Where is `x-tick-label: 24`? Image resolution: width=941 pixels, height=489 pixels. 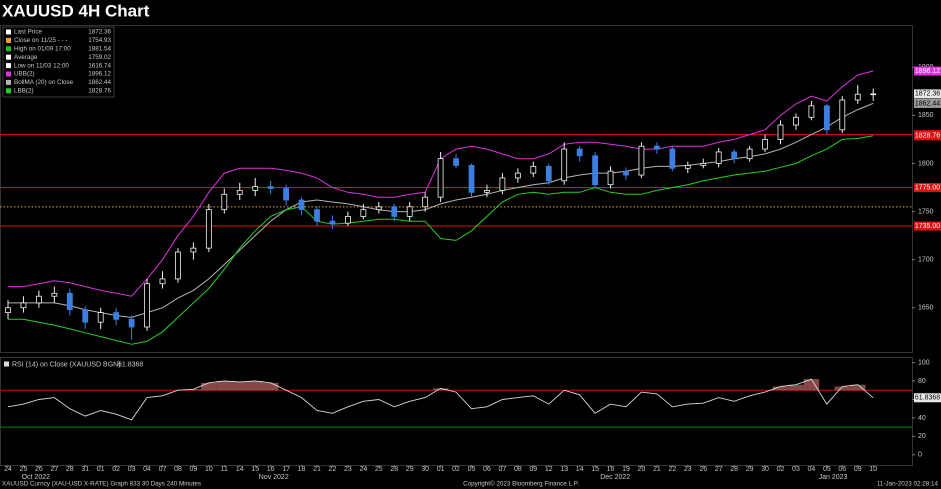 x-tick-label: 24 is located at coordinates (363, 469).